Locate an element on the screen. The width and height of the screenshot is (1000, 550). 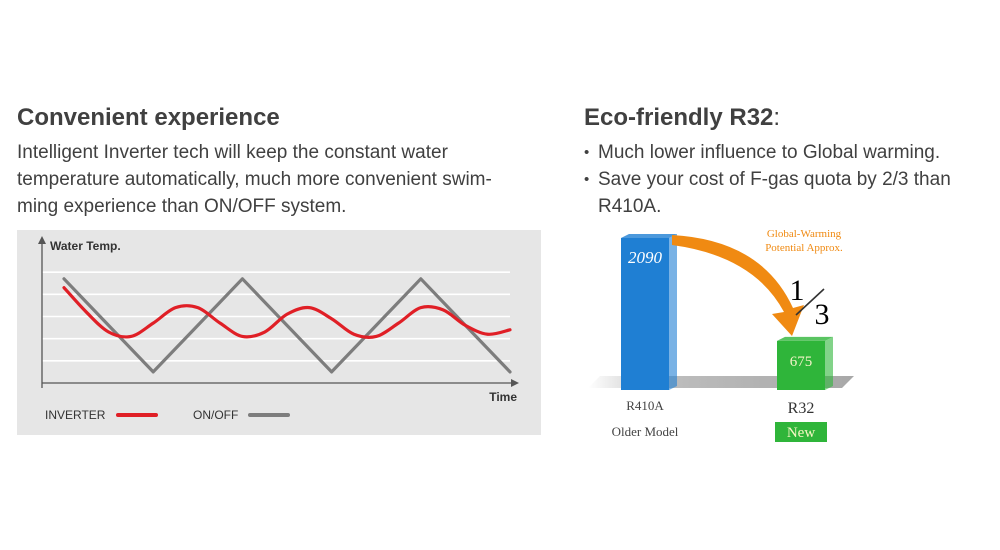
bar-r32 is located at coordinates (801, 365).